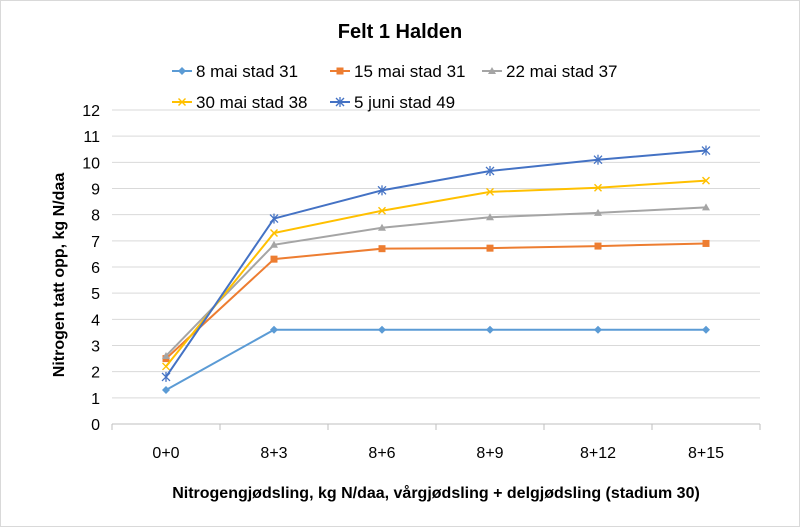 The image size is (800, 527). I want to click on legend-label: 22 mai stad 37, so click(562, 71).